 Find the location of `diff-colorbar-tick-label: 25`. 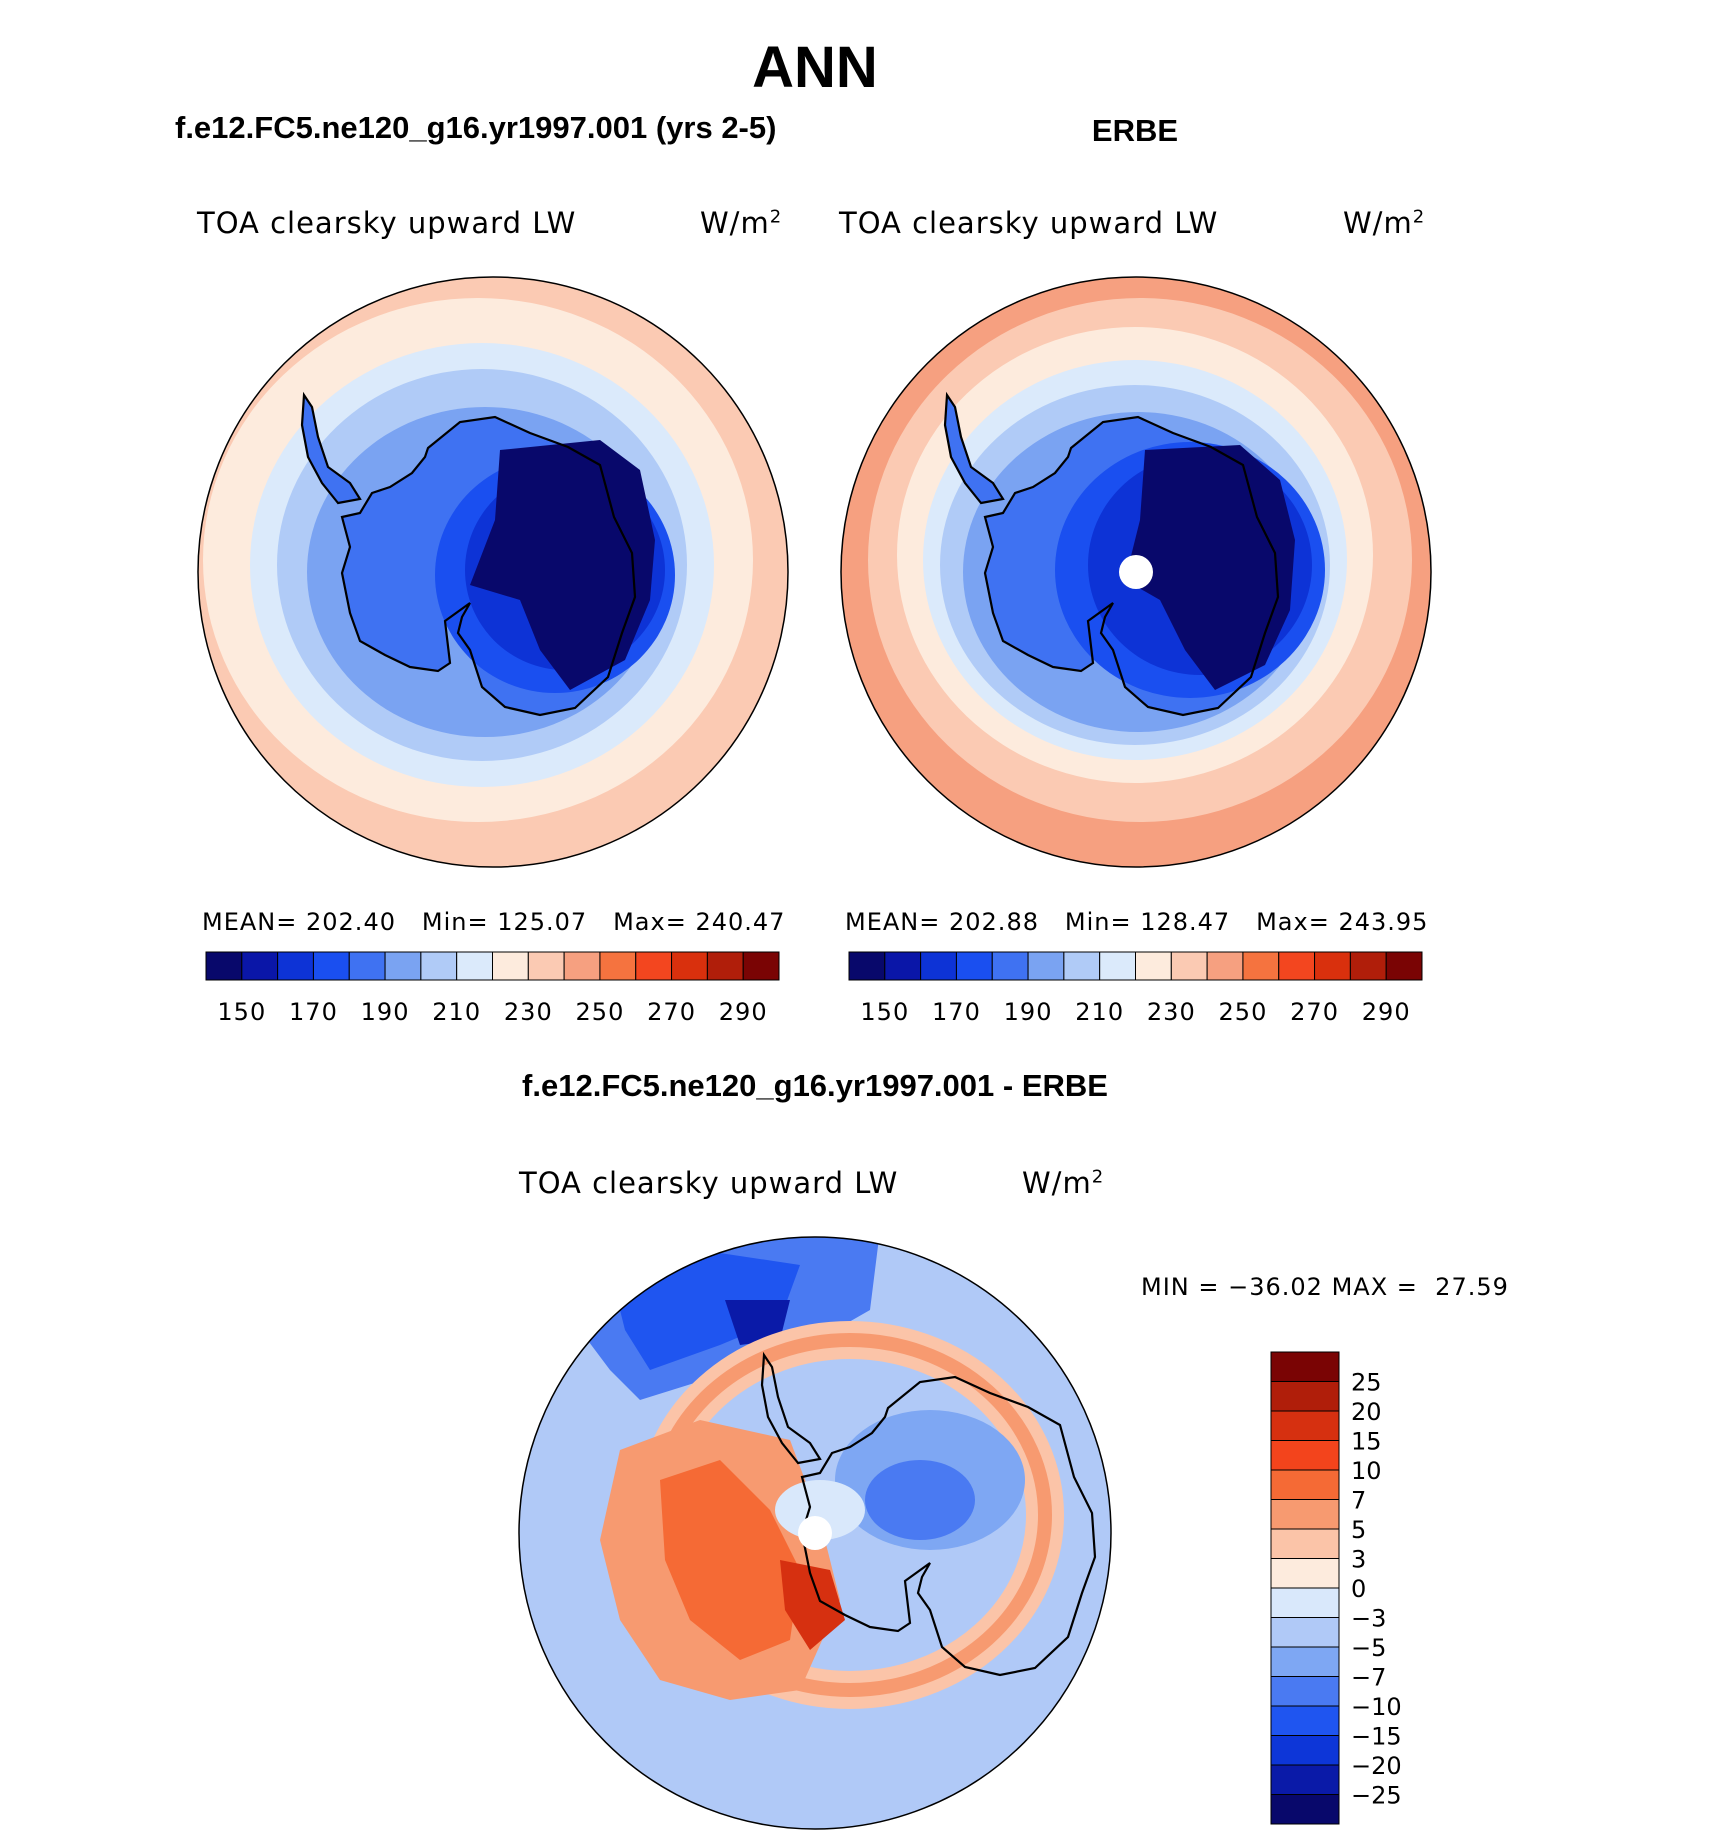

diff-colorbar-tick-label: 25 is located at coordinates (1366, 1383).